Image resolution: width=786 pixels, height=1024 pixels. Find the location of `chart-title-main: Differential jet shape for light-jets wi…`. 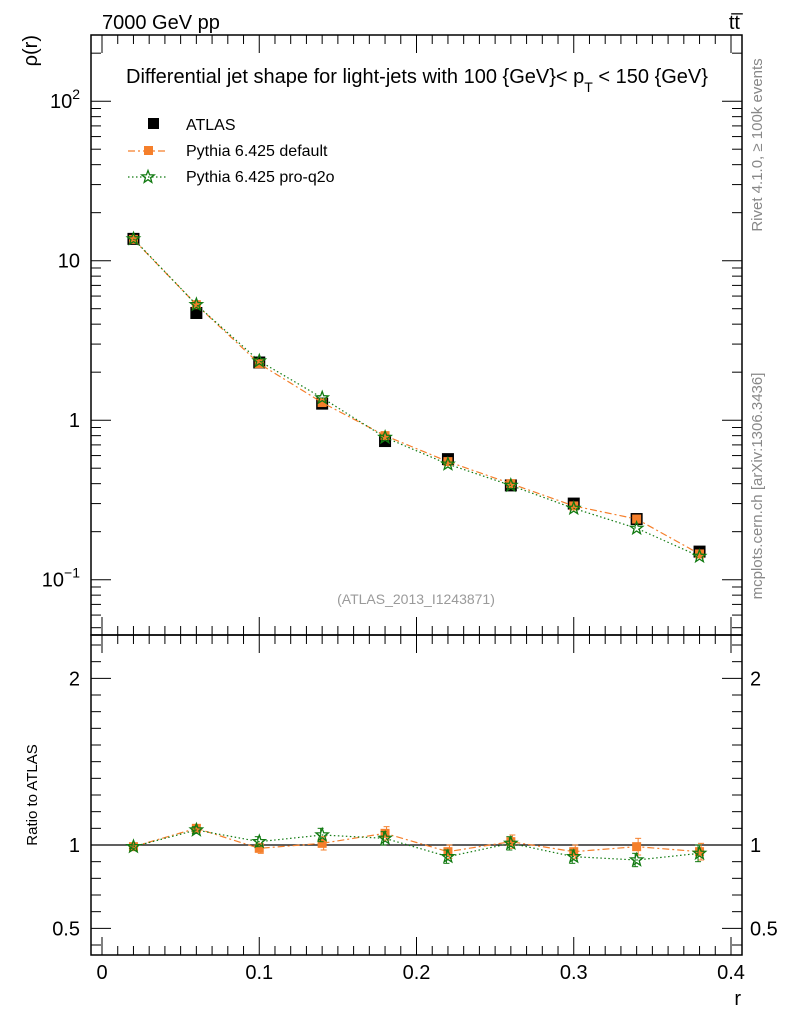

chart-title-main: Differential jet shape for light-jets wi… is located at coordinates (355, 77).